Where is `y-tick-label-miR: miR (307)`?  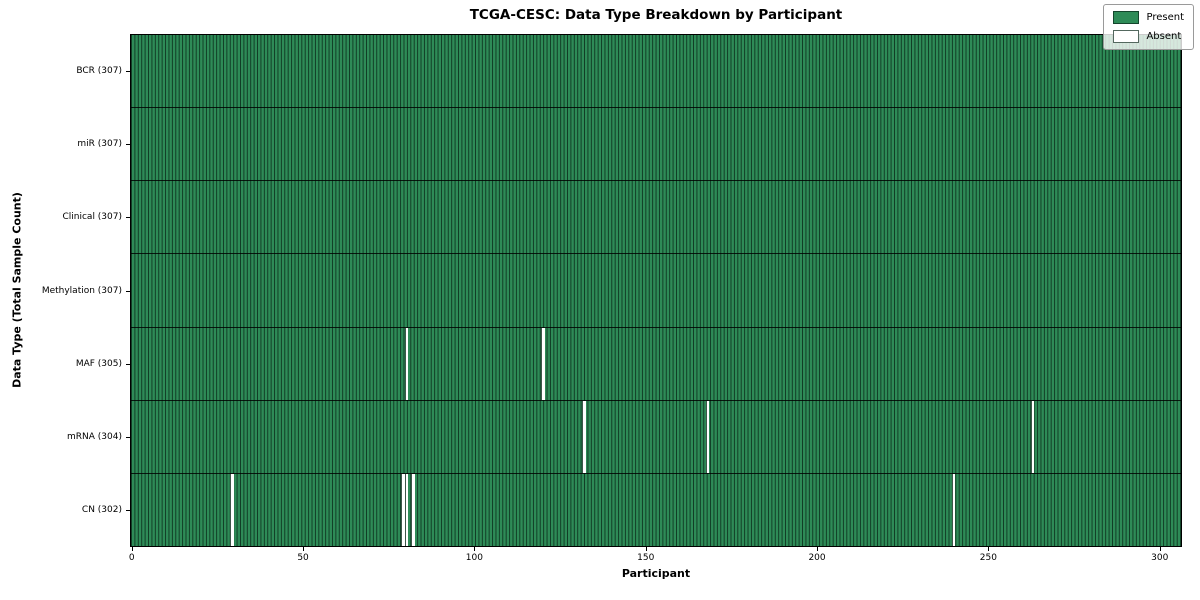 y-tick-label-miR: miR (307) is located at coordinates (99, 143).